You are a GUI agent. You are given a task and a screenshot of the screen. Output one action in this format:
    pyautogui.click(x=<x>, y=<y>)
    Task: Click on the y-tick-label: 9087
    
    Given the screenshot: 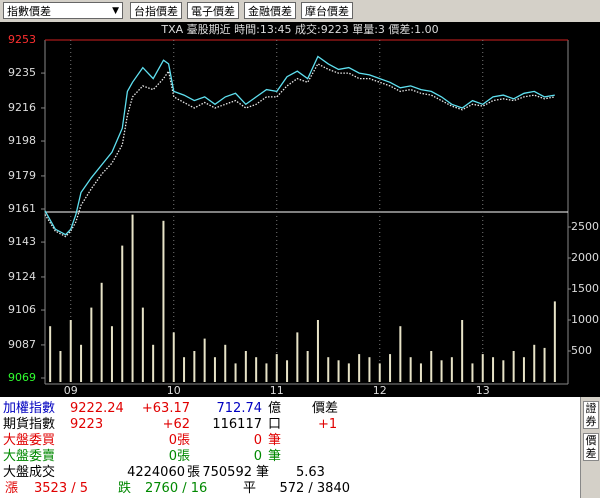 What is the action you would take?
    pyautogui.click(x=22, y=344)
    